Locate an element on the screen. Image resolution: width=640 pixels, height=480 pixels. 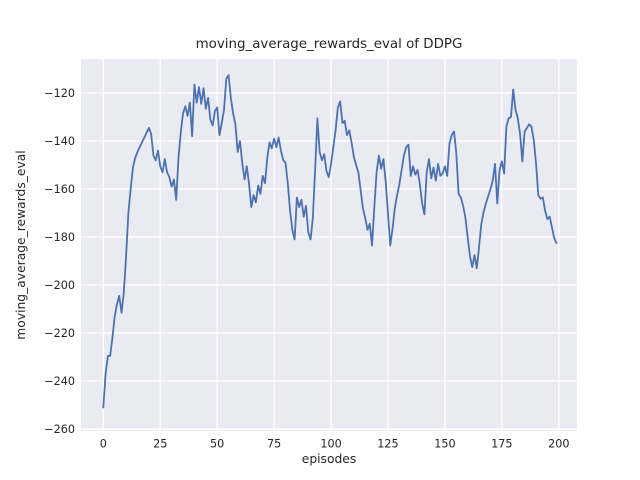
x-tick-label: 50 is located at coordinates (217, 444).